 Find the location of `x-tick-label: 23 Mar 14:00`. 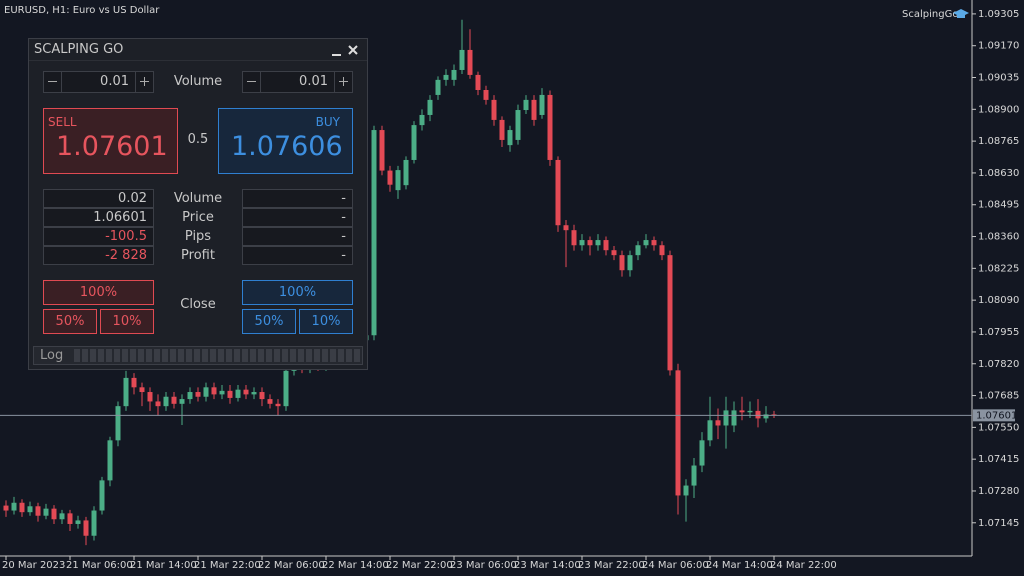

x-tick-label: 23 Mar 14:00 is located at coordinates (547, 565).